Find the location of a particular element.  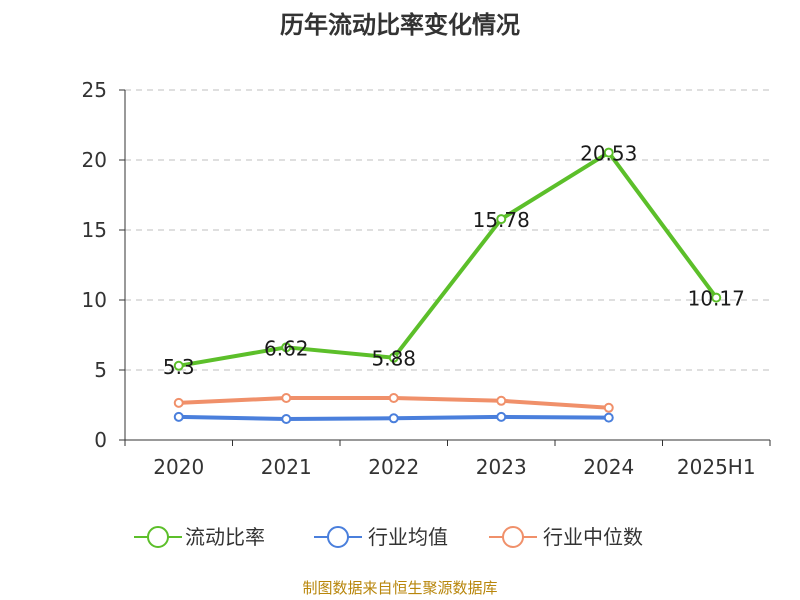

legend-item: 流动比率 is located at coordinates (199, 537).